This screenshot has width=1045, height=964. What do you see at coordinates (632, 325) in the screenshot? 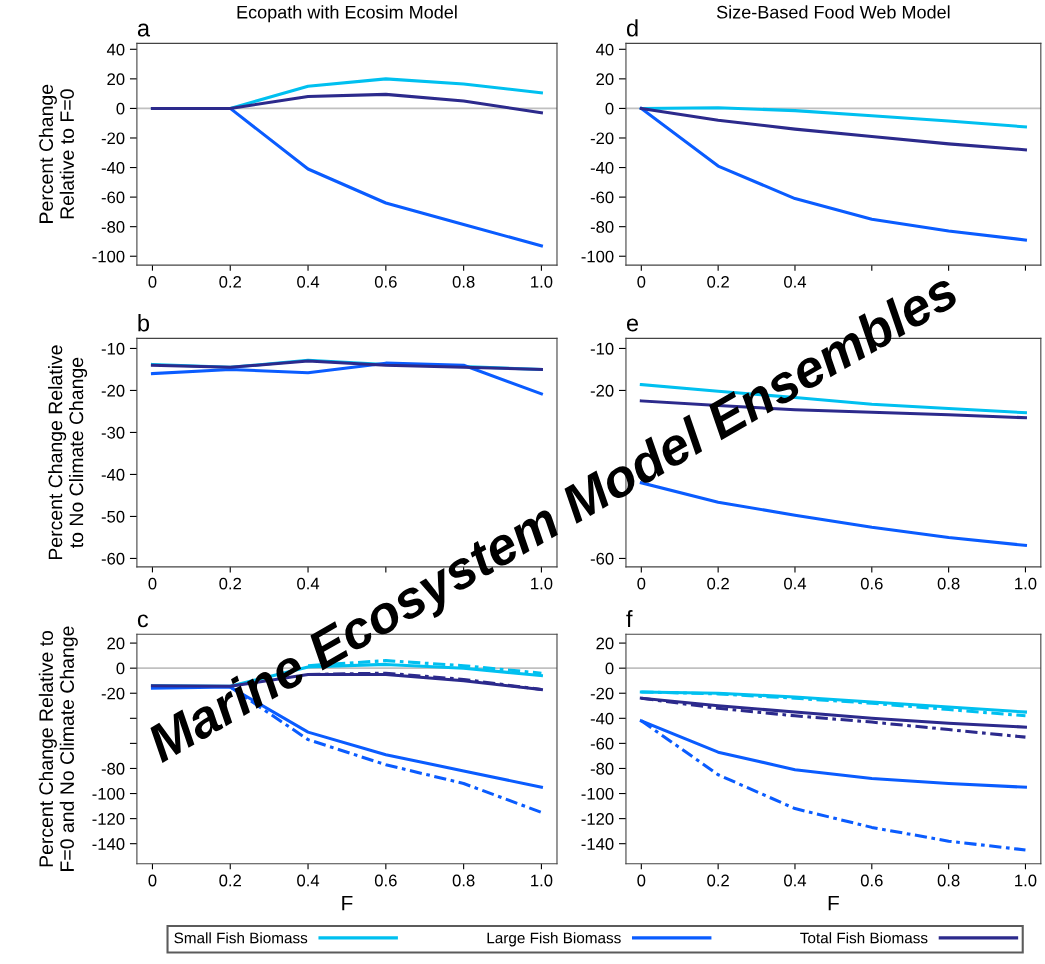
I see `text: e` at bounding box center [632, 325].